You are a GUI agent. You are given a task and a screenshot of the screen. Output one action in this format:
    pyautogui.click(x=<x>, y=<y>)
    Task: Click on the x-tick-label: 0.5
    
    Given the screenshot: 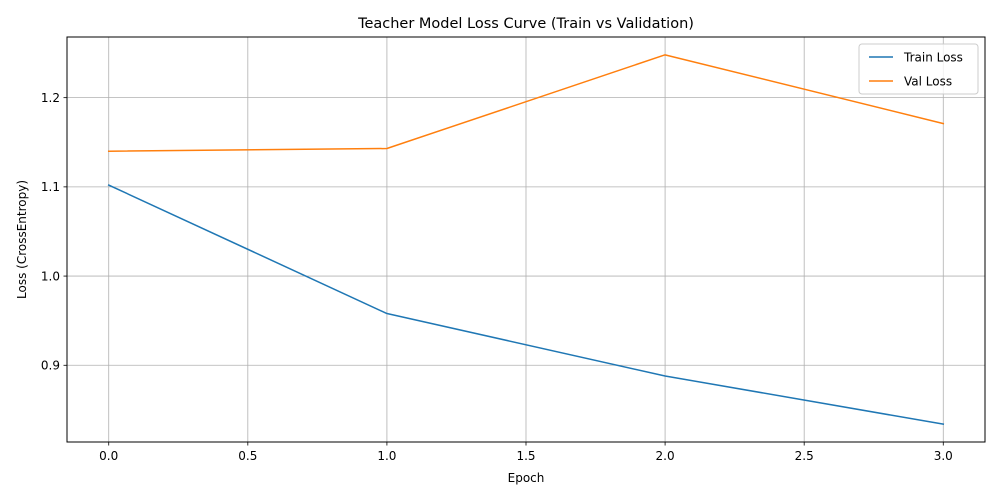 What is the action you would take?
    pyautogui.click(x=247, y=456)
    